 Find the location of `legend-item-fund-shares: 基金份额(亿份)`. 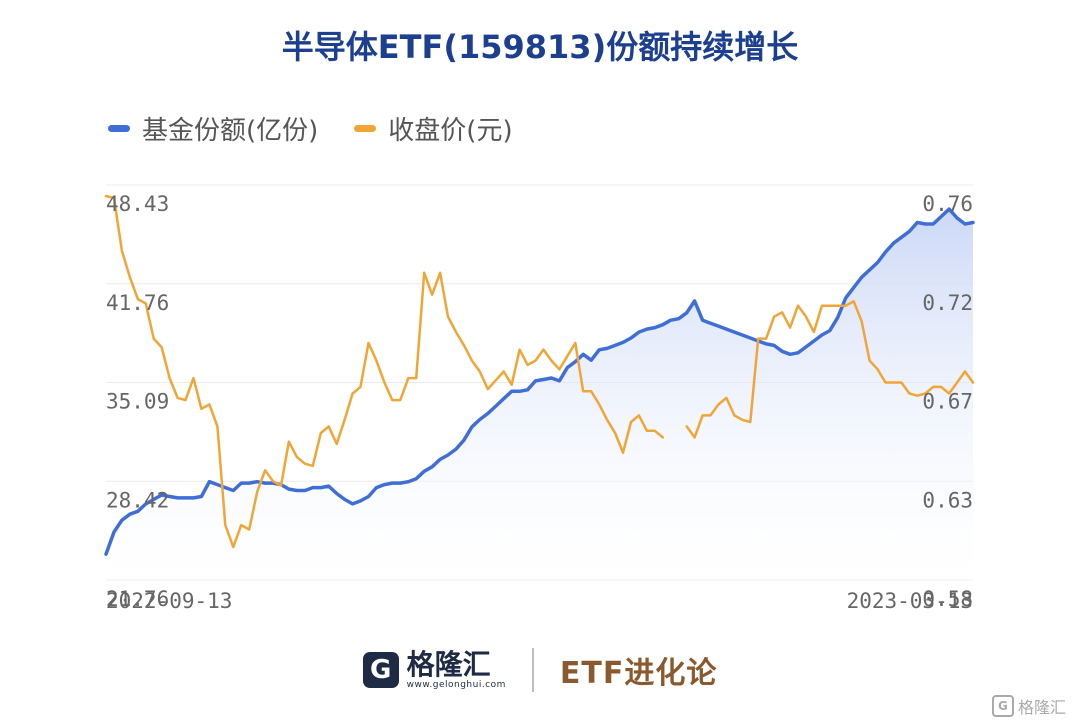

legend-item-fund-shares: 基金份额(亿份) is located at coordinates (213, 128).